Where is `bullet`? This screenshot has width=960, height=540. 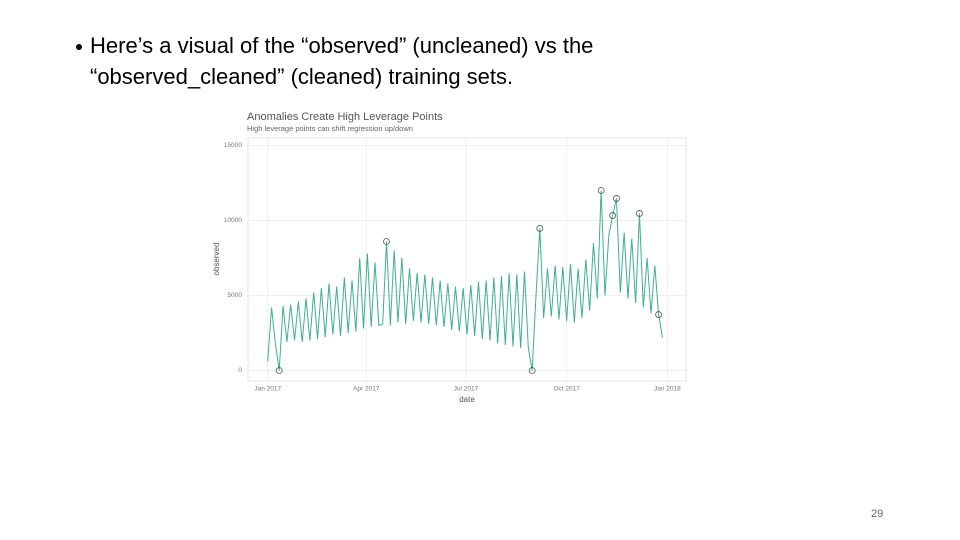 bullet is located at coordinates (79, 47).